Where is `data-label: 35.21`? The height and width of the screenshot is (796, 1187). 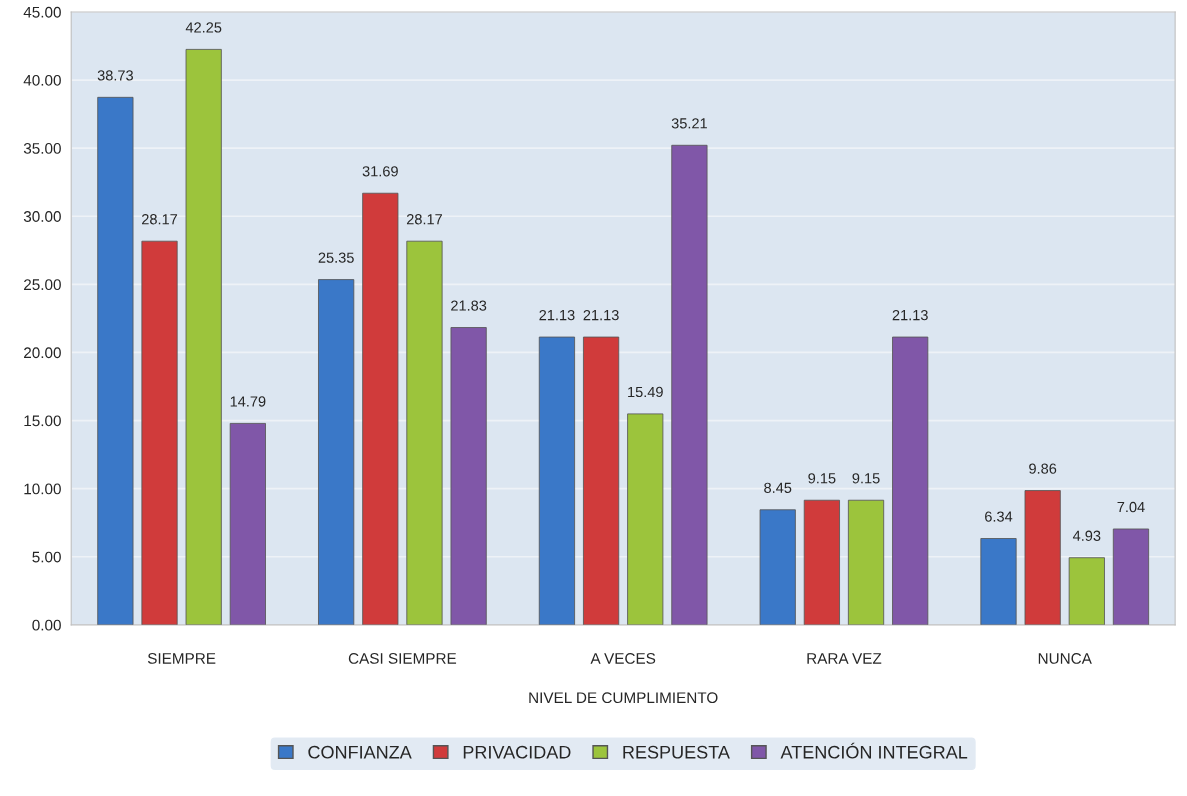 data-label: 35.21 is located at coordinates (689, 123).